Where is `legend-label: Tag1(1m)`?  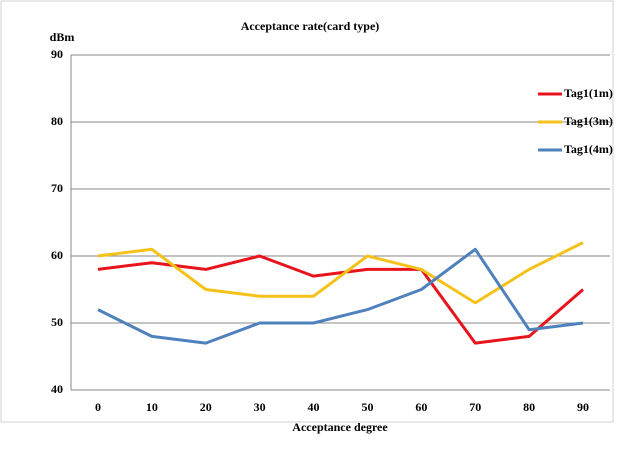
legend-label: Tag1(1m) is located at coordinates (588, 93).